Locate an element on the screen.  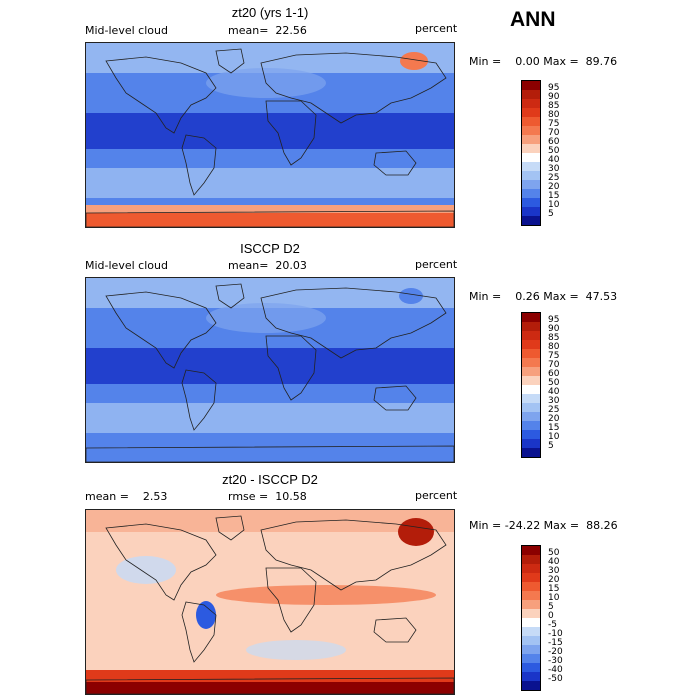
panel-1-left-label: Mid-level cloud is located at coordinates (126, 30).